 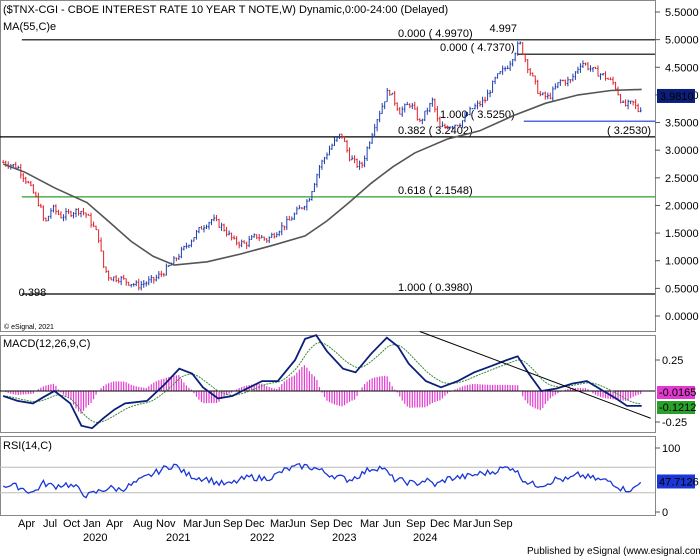 I want to click on price-y-tick-label: 5.0000, so click(x=682, y=41).